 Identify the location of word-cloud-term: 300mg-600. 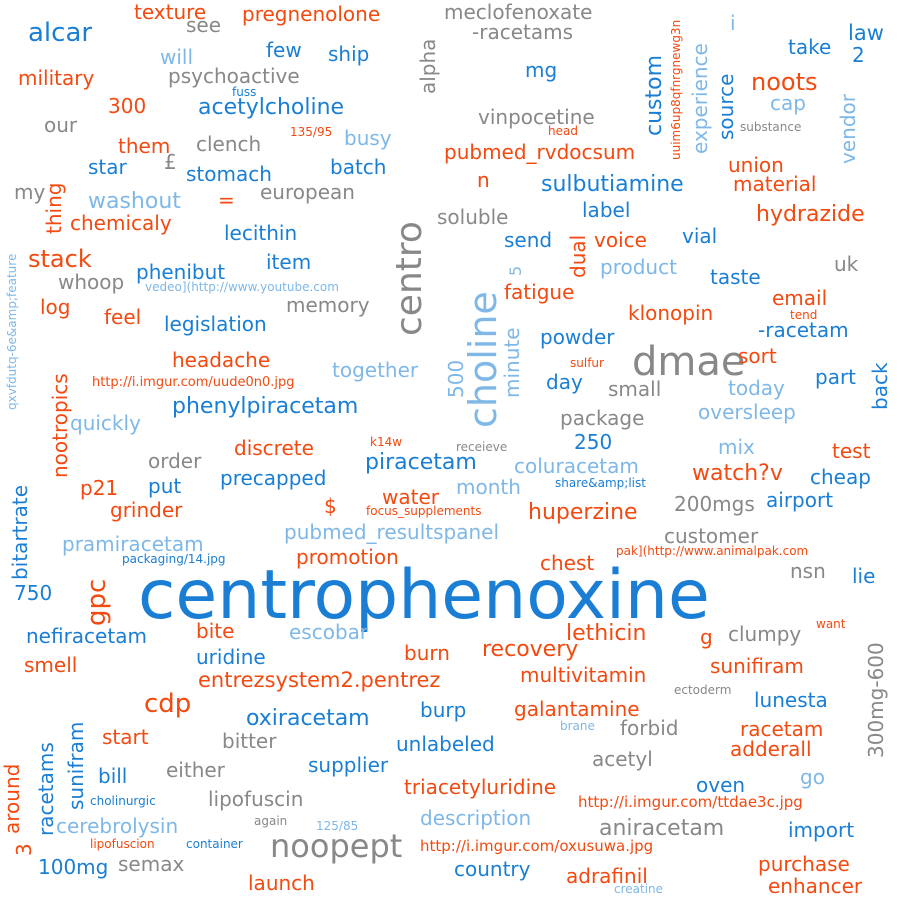
(876, 700).